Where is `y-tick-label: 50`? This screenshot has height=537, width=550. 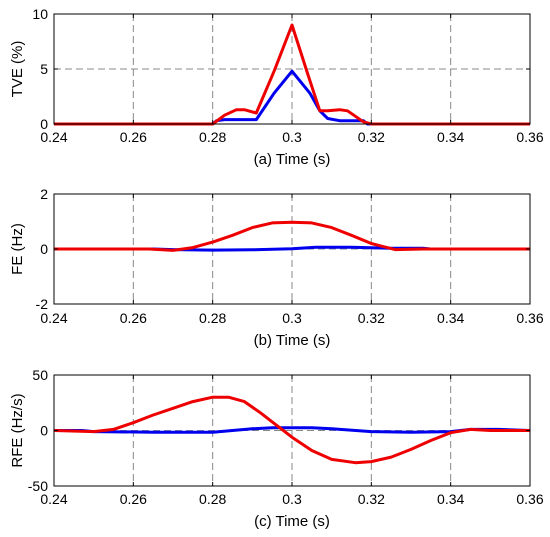
y-tick-label: 50 is located at coordinates (40, 375).